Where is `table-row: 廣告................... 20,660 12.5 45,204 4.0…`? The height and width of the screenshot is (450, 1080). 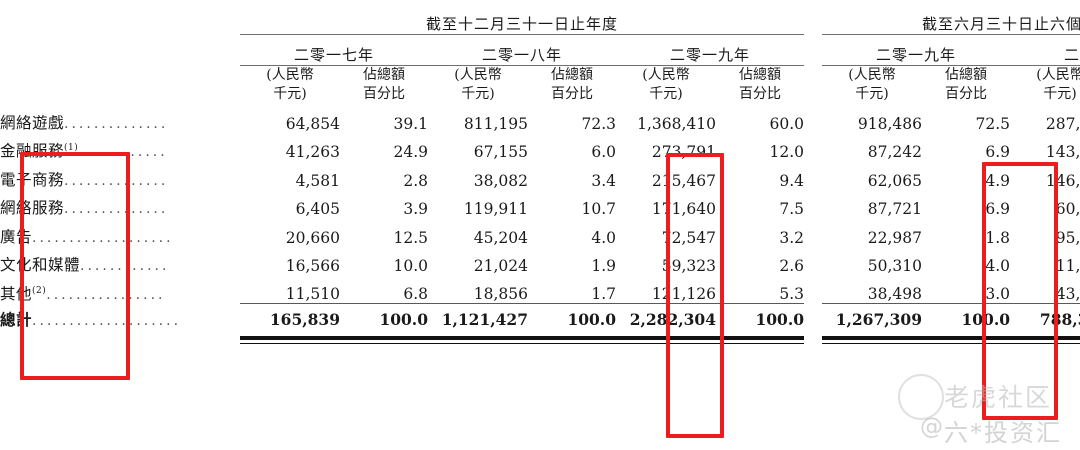
table-row: 廣告................... 20,660 12.5 45,204 4.0… is located at coordinates (540, 232).